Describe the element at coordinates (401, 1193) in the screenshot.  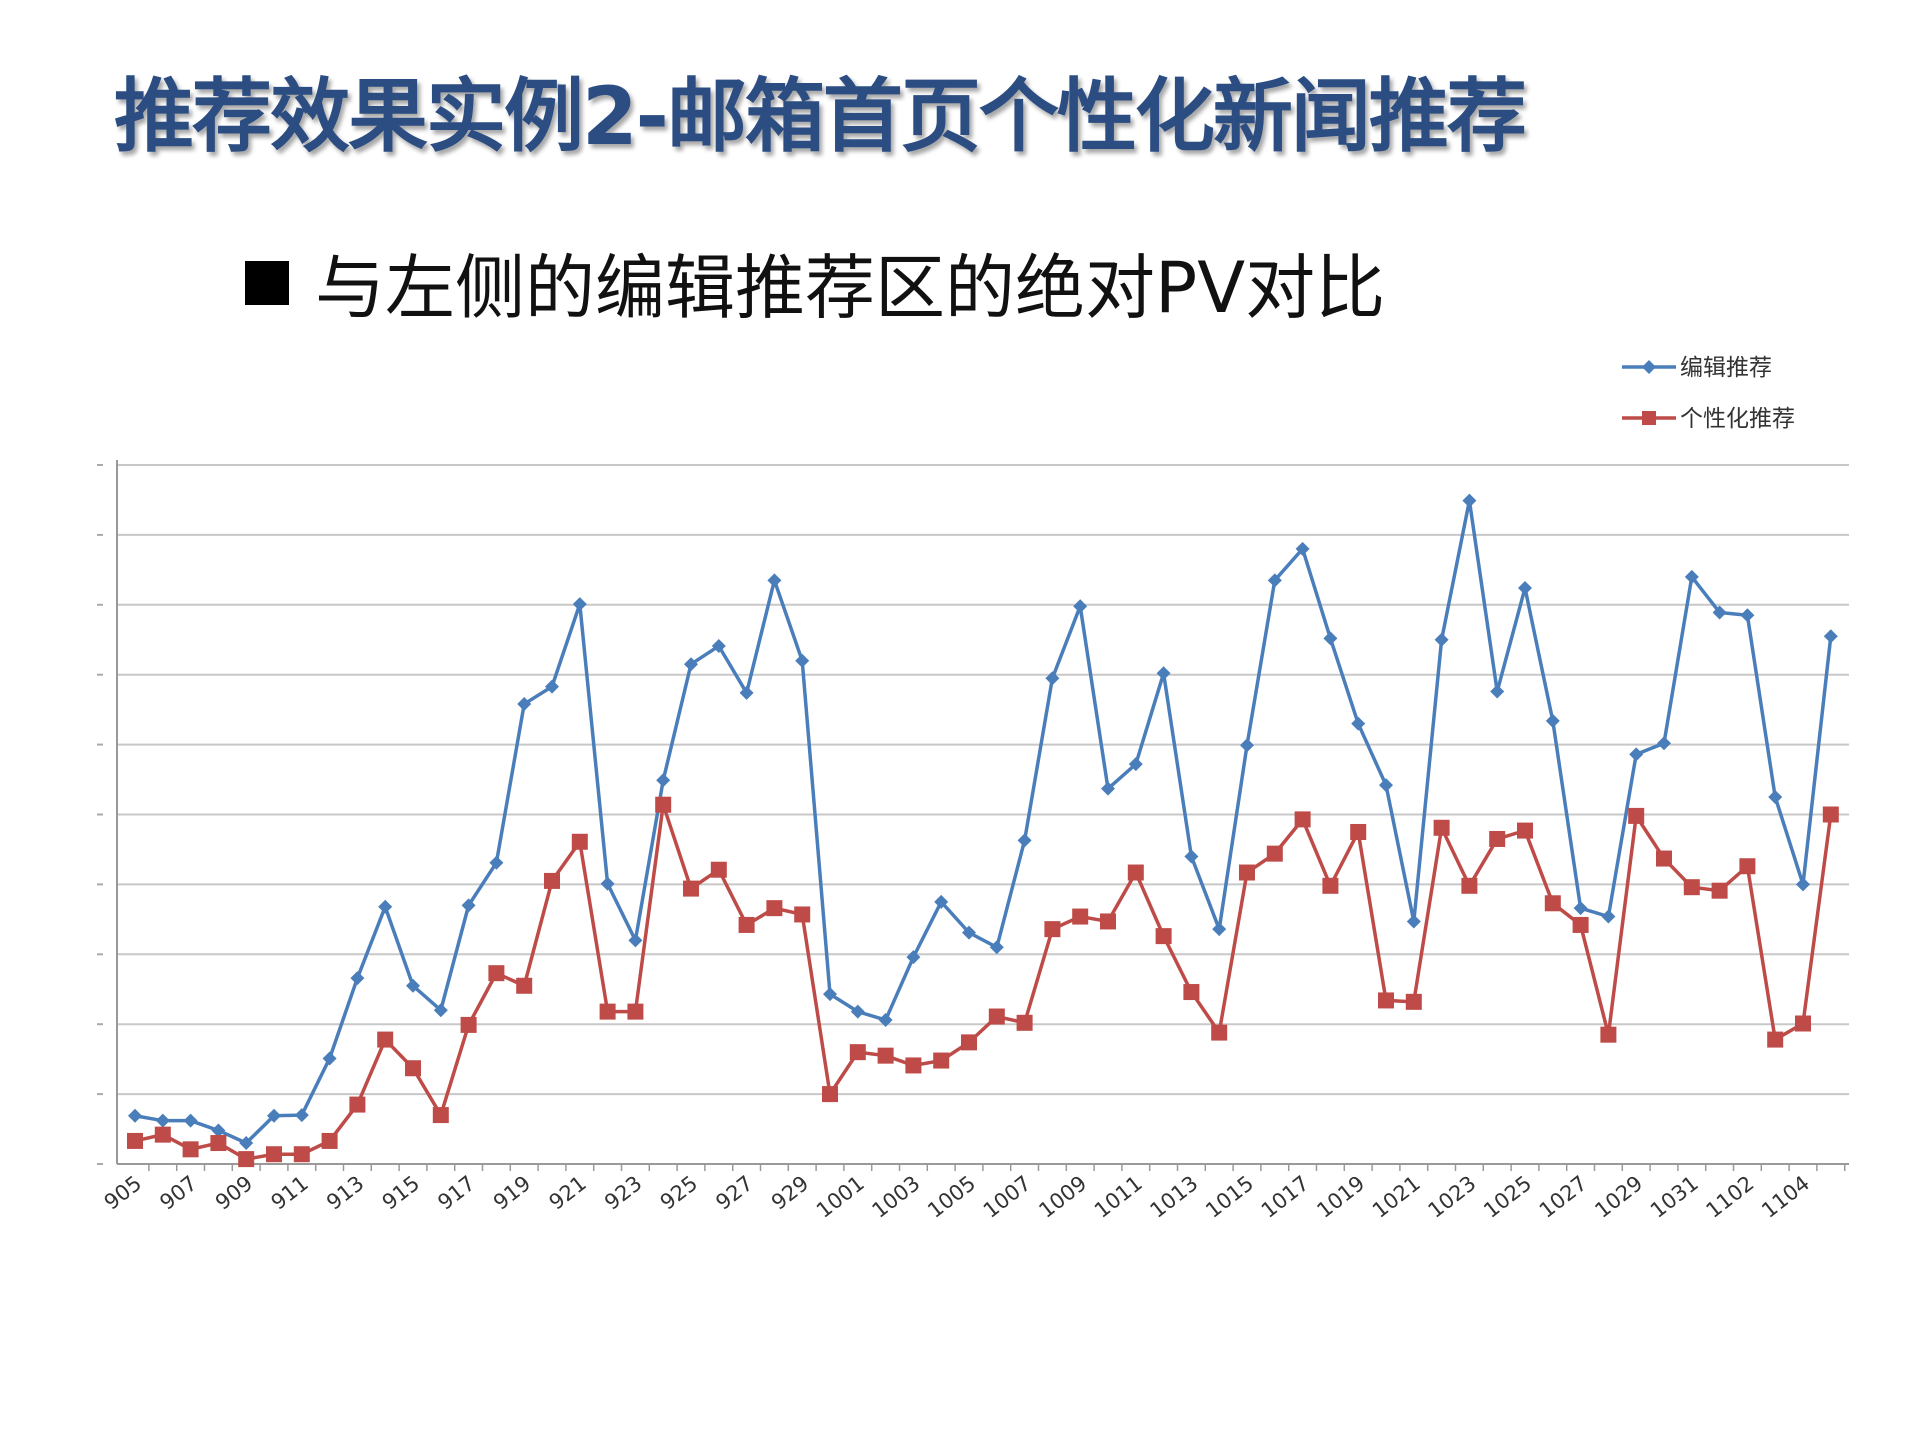
I see `x-tick-label: 915` at that location.